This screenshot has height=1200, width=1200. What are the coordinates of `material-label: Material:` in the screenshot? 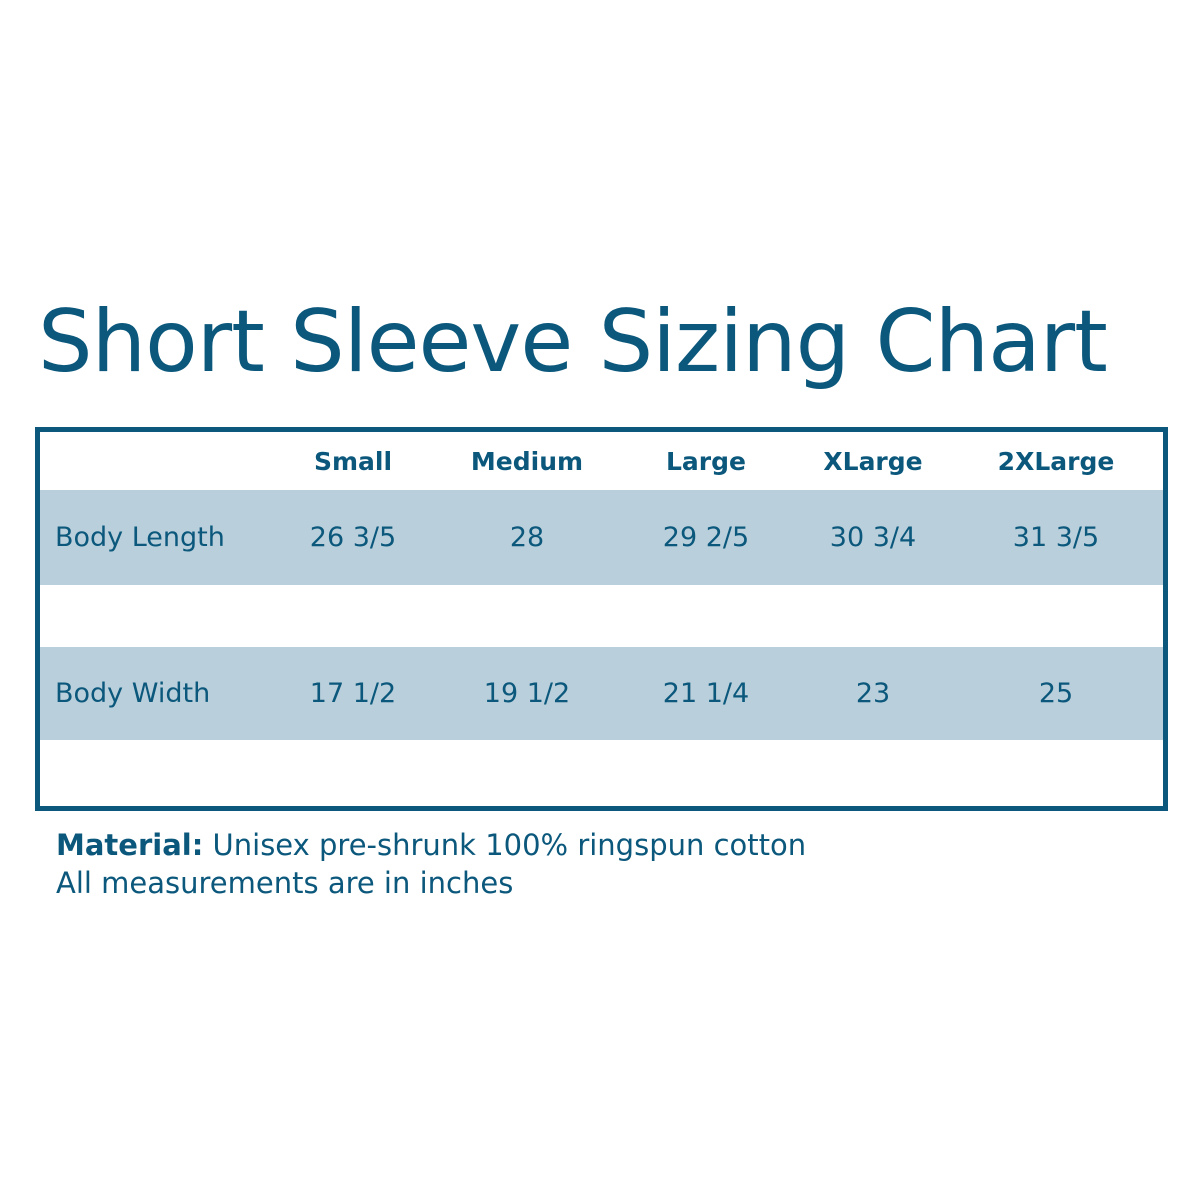 It's located at (130, 845).